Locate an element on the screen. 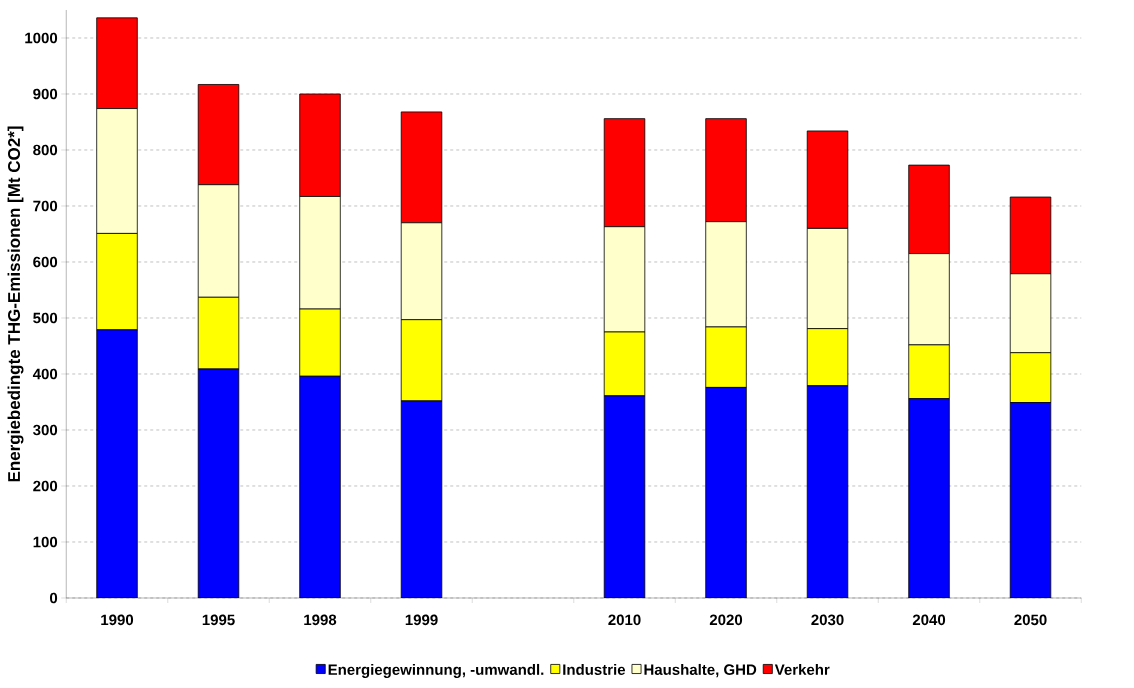 The height and width of the screenshot is (688, 1134). legend-label: Haushalte, GHD is located at coordinates (700, 670).